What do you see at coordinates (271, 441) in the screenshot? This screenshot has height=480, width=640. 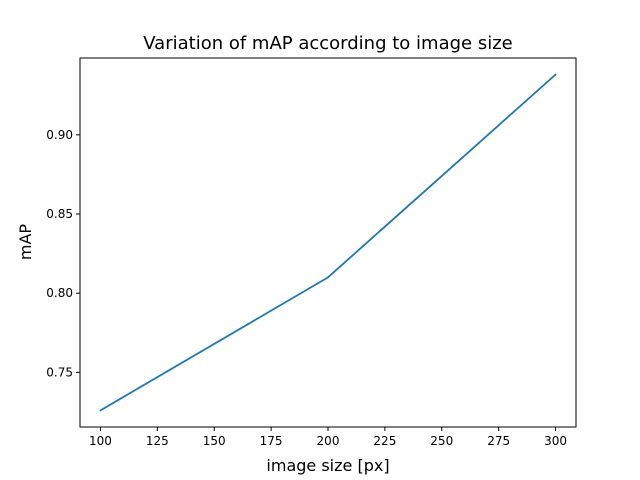 I see `x-tick-label: 175` at bounding box center [271, 441].